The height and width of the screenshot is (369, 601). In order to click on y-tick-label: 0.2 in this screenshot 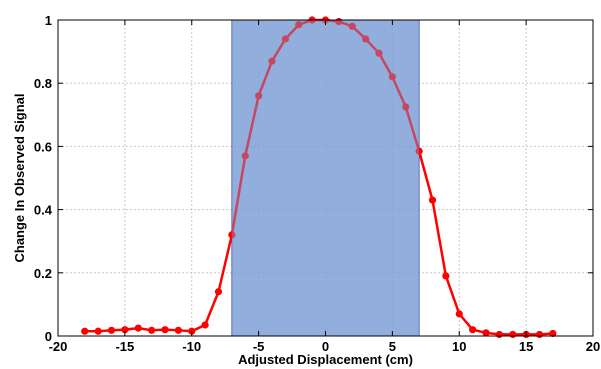, I will do `click(43, 273)`.